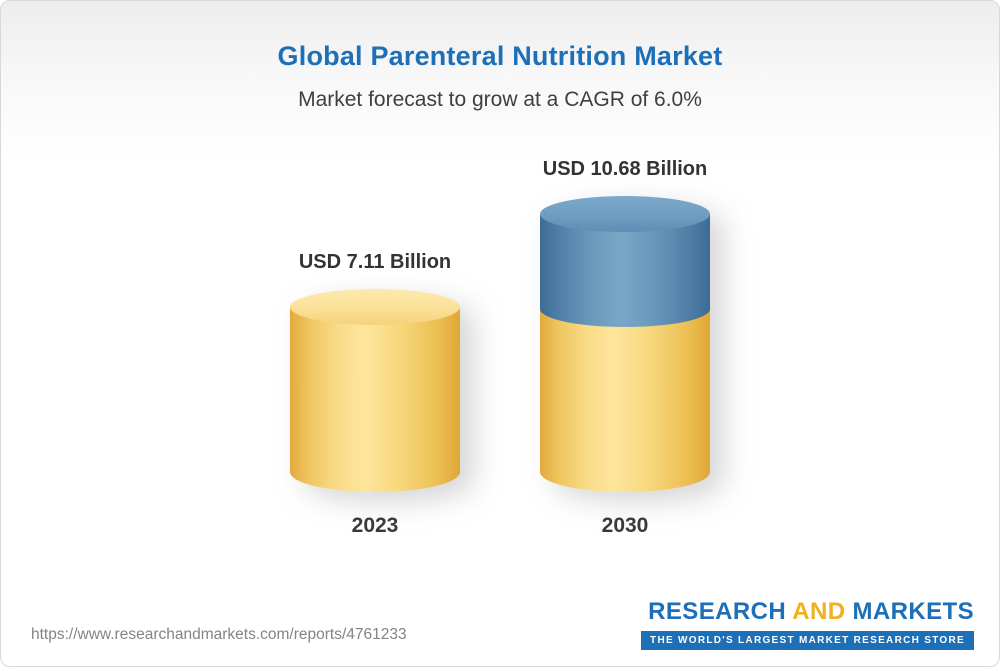 This screenshot has height=667, width=1000. Describe the element at coordinates (625, 169) in the screenshot. I see `bar-value-2030: USD 10.68 Billion` at that location.